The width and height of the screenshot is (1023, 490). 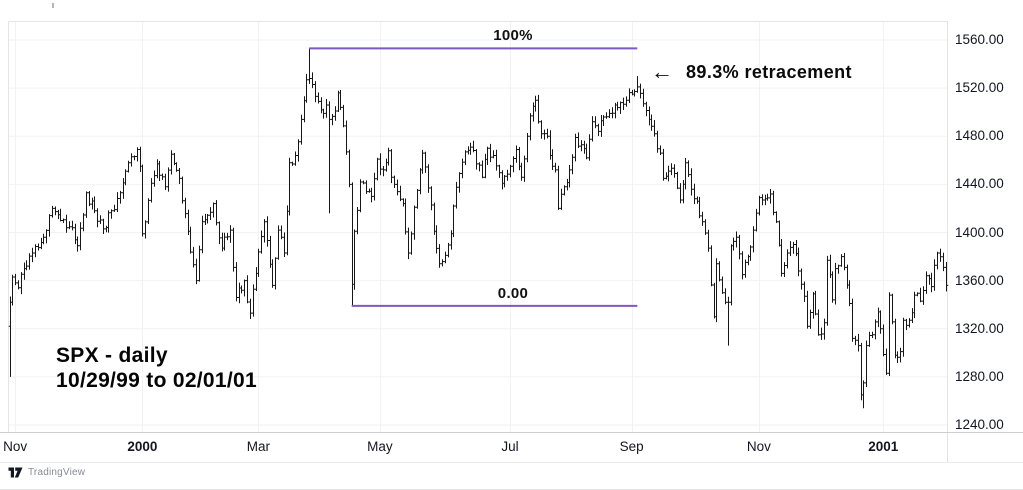 I want to click on price-axis-label: 1360.00, so click(x=979, y=280).